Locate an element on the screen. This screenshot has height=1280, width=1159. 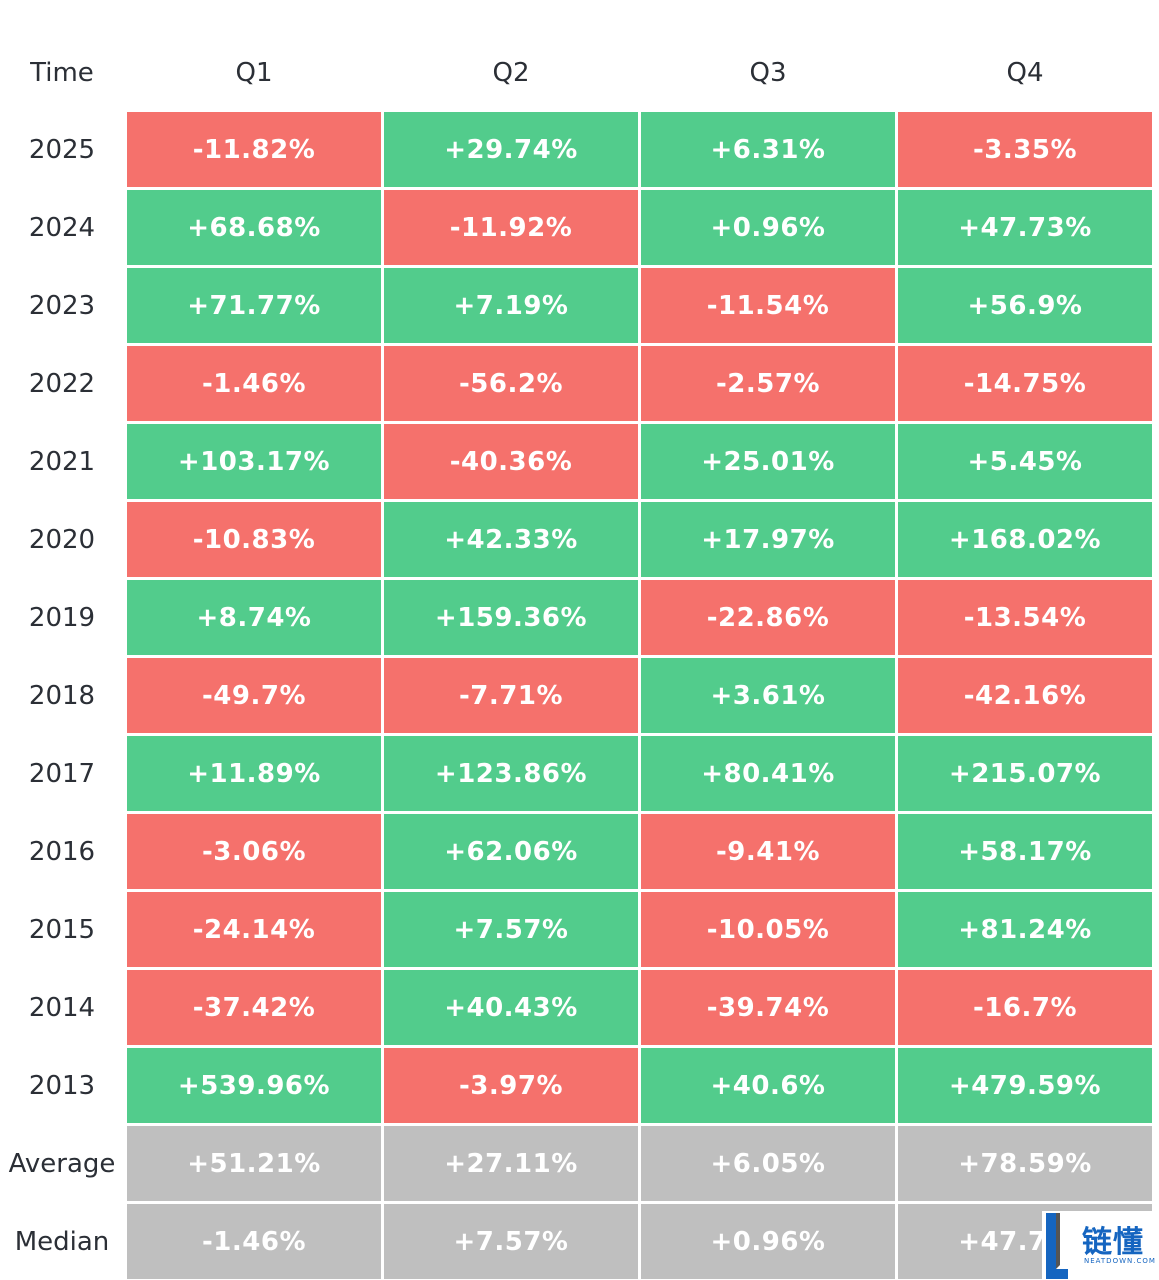
return-cell: -11.54% is located at coordinates (768, 305).